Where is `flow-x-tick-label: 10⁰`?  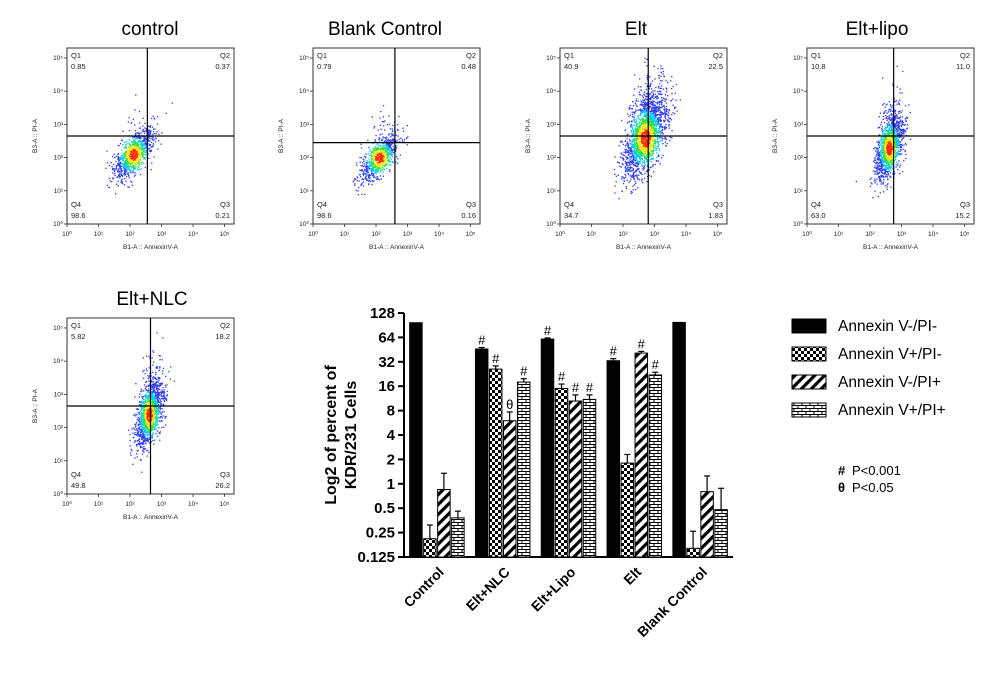
flow-x-tick-label: 10⁰ is located at coordinates (313, 234).